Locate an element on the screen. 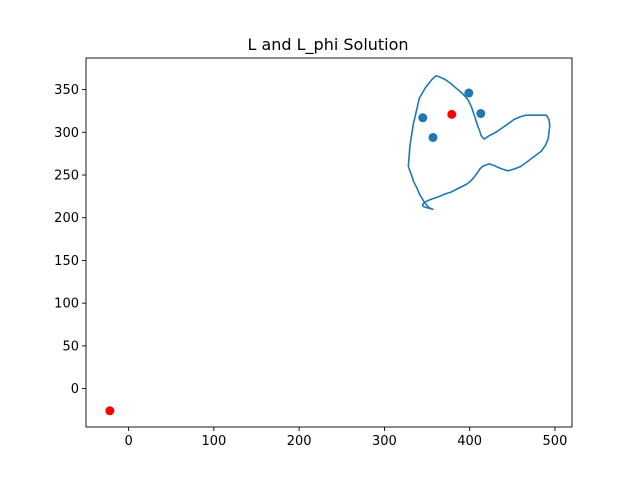  y-tick-label: 0 is located at coordinates (75, 389).